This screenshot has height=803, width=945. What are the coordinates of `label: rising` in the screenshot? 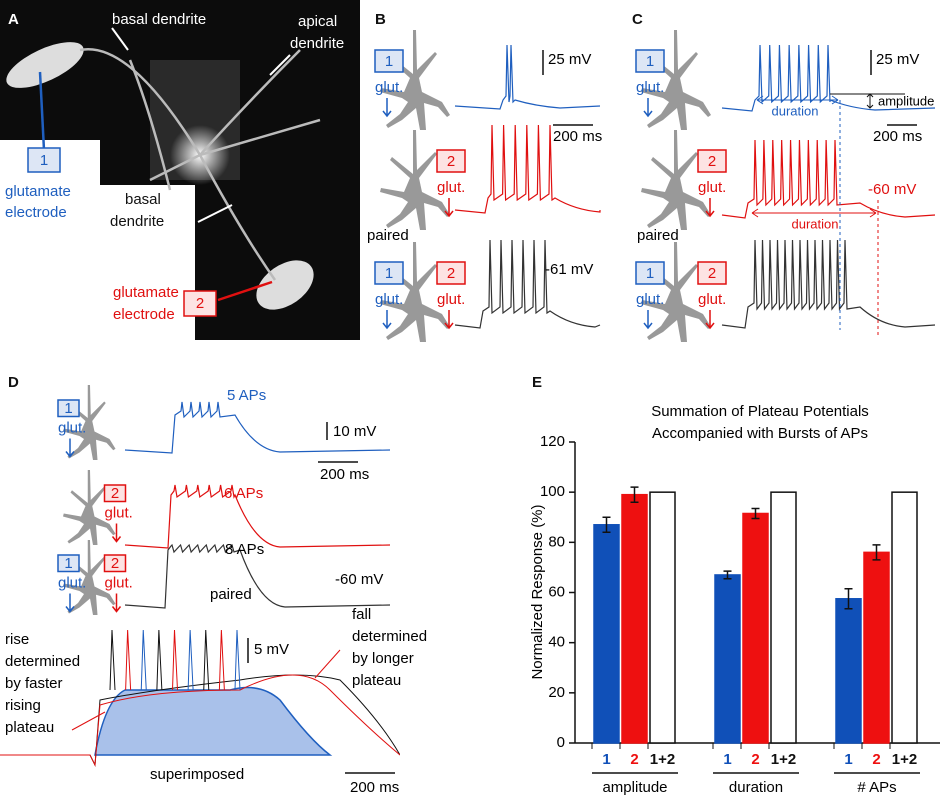 It's located at (23, 705).